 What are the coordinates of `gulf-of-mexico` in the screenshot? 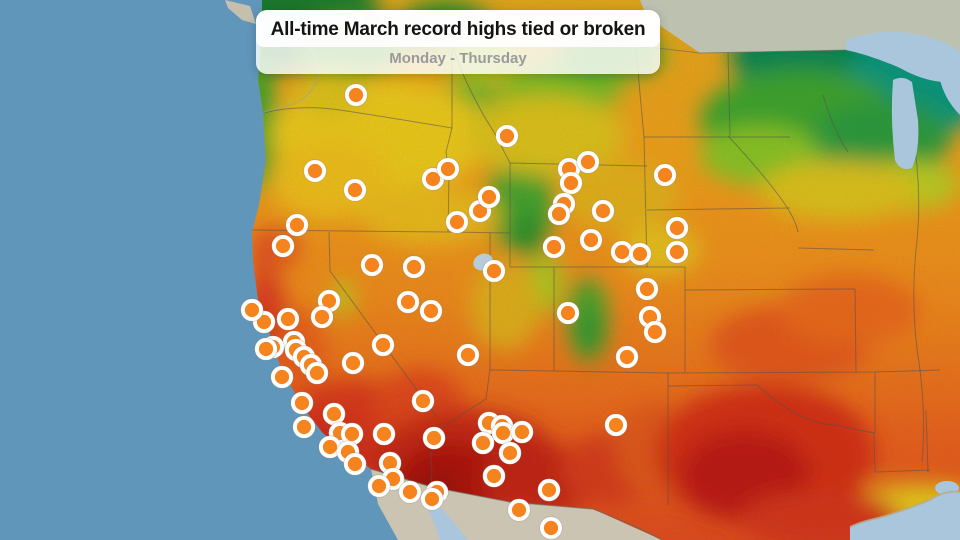 It's located at (904, 510).